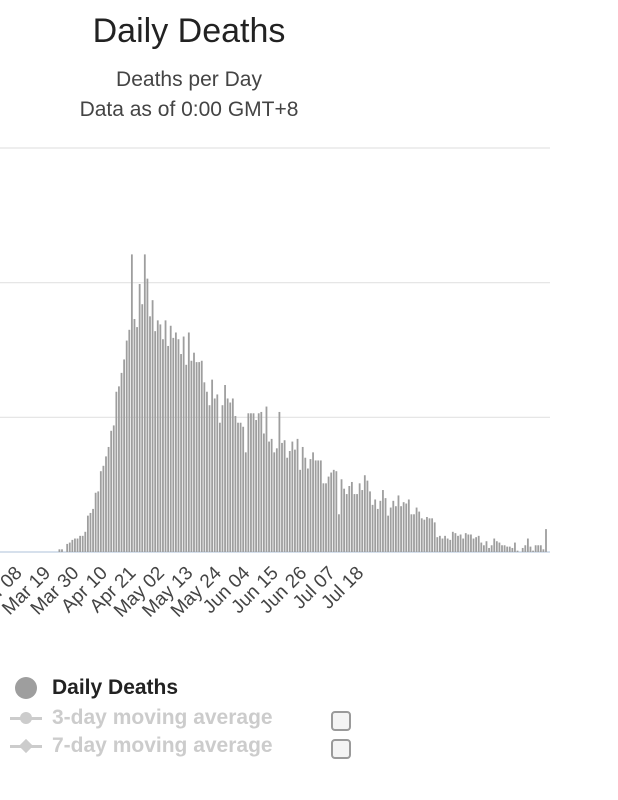 Image resolution: width=618 pixels, height=800 pixels. Describe the element at coordinates (341, 721) in the screenshot. I see `toggle-3-day-average-checkbox` at that location.